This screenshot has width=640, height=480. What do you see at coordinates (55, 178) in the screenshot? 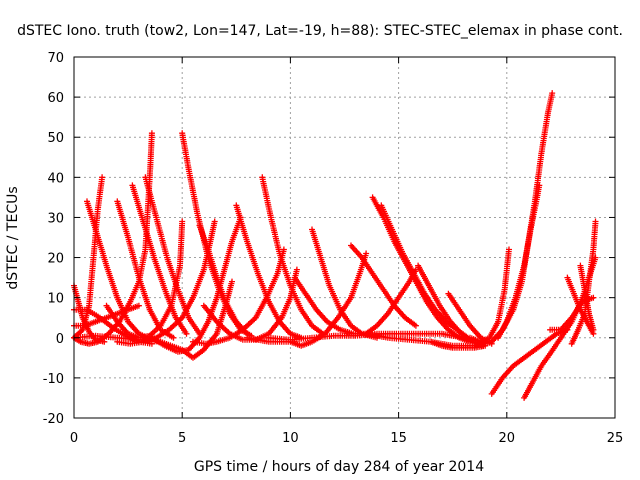
I see `y-tick-label: 40` at bounding box center [55, 178].